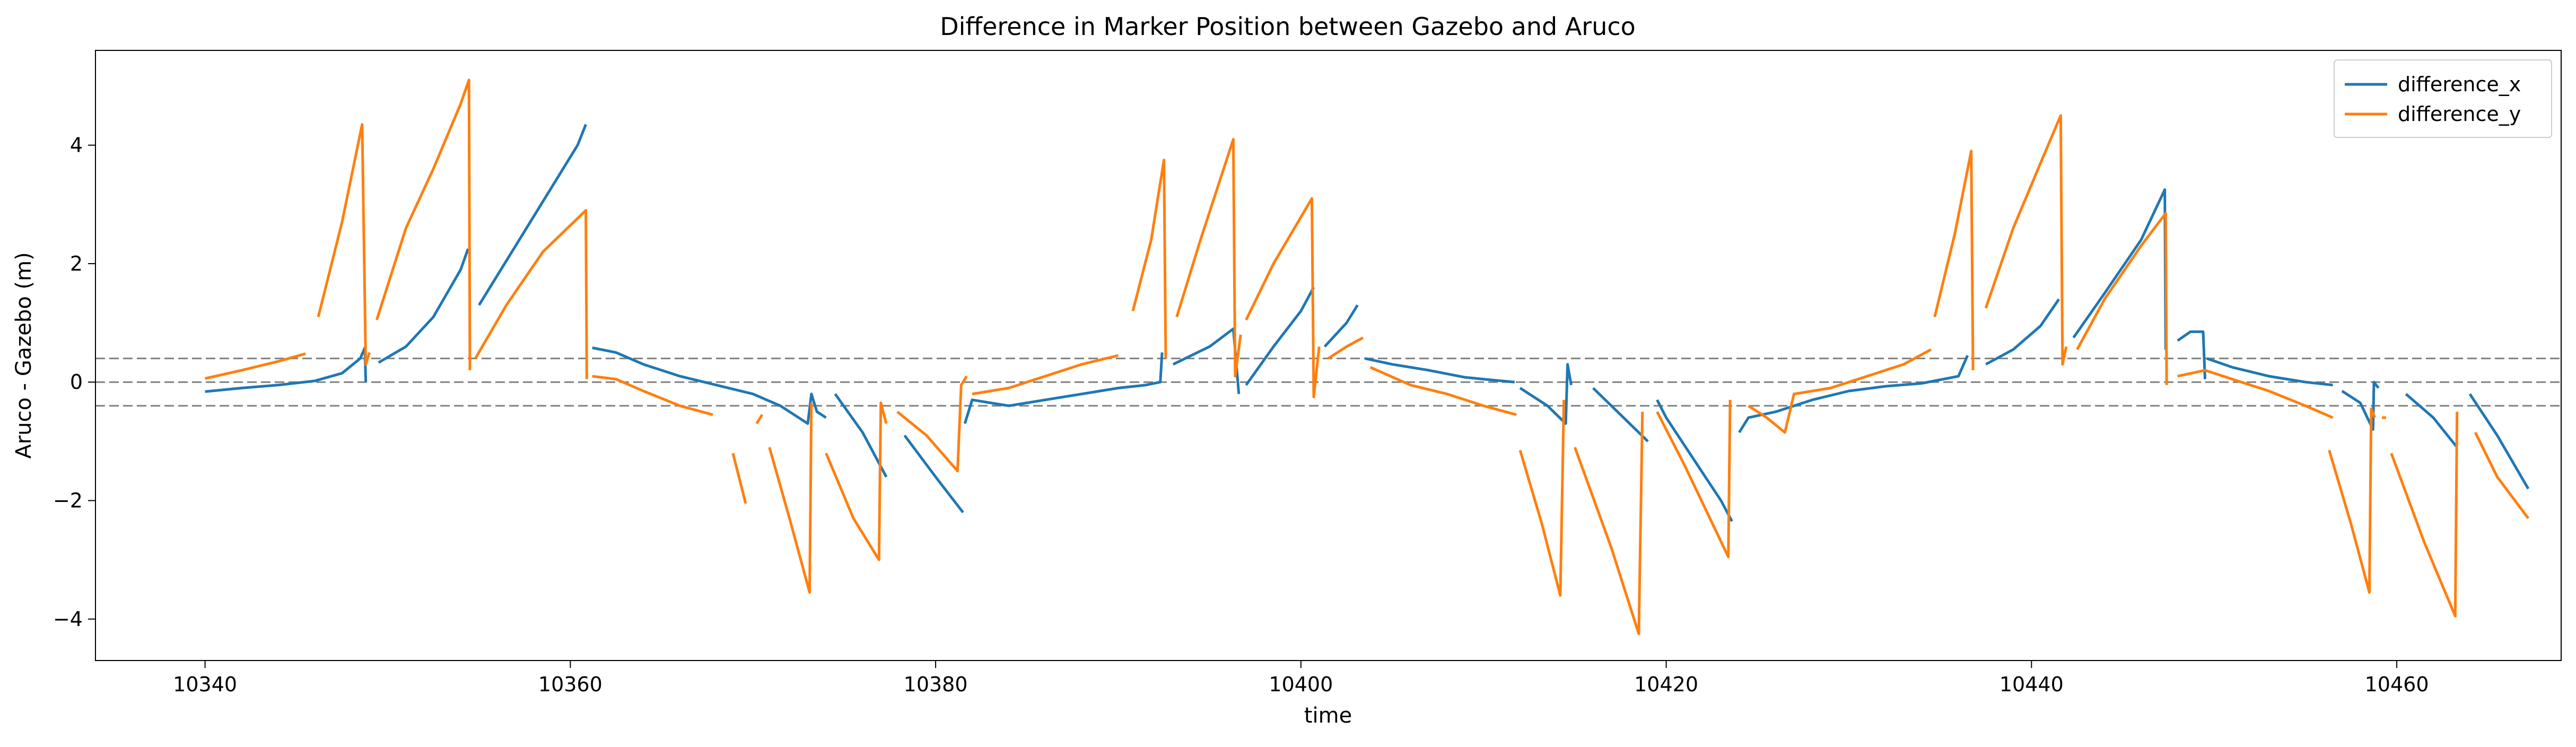  What do you see at coordinates (24, 355) in the screenshot?
I see `y-axis-label: Aruco - Gazebo (m)` at bounding box center [24, 355].